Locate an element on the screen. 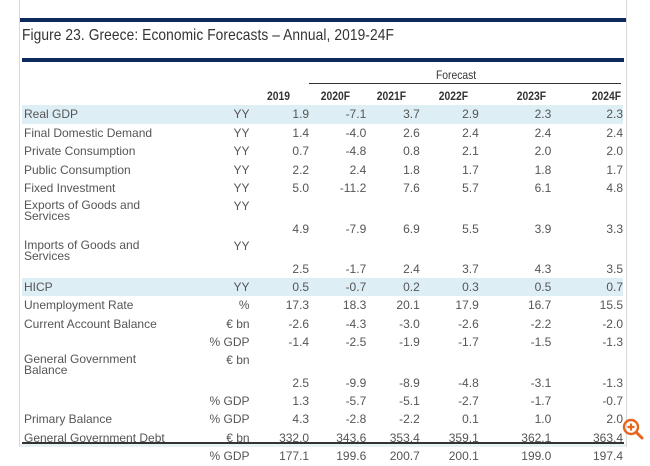 The width and height of the screenshot is (650, 466). cell-value: 6.9 is located at coordinates (411, 228).